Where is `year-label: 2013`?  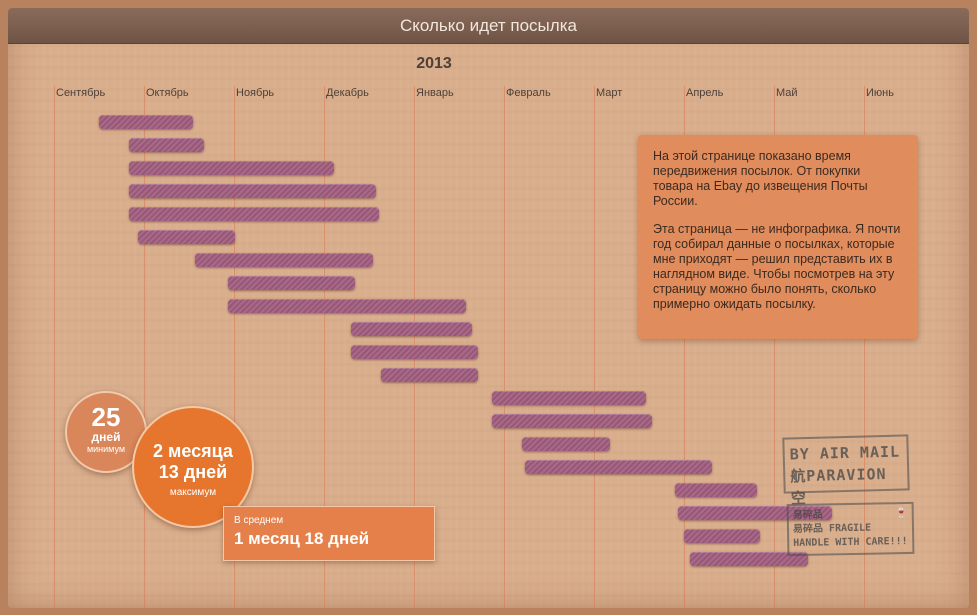 year-label: 2013 is located at coordinates (434, 63).